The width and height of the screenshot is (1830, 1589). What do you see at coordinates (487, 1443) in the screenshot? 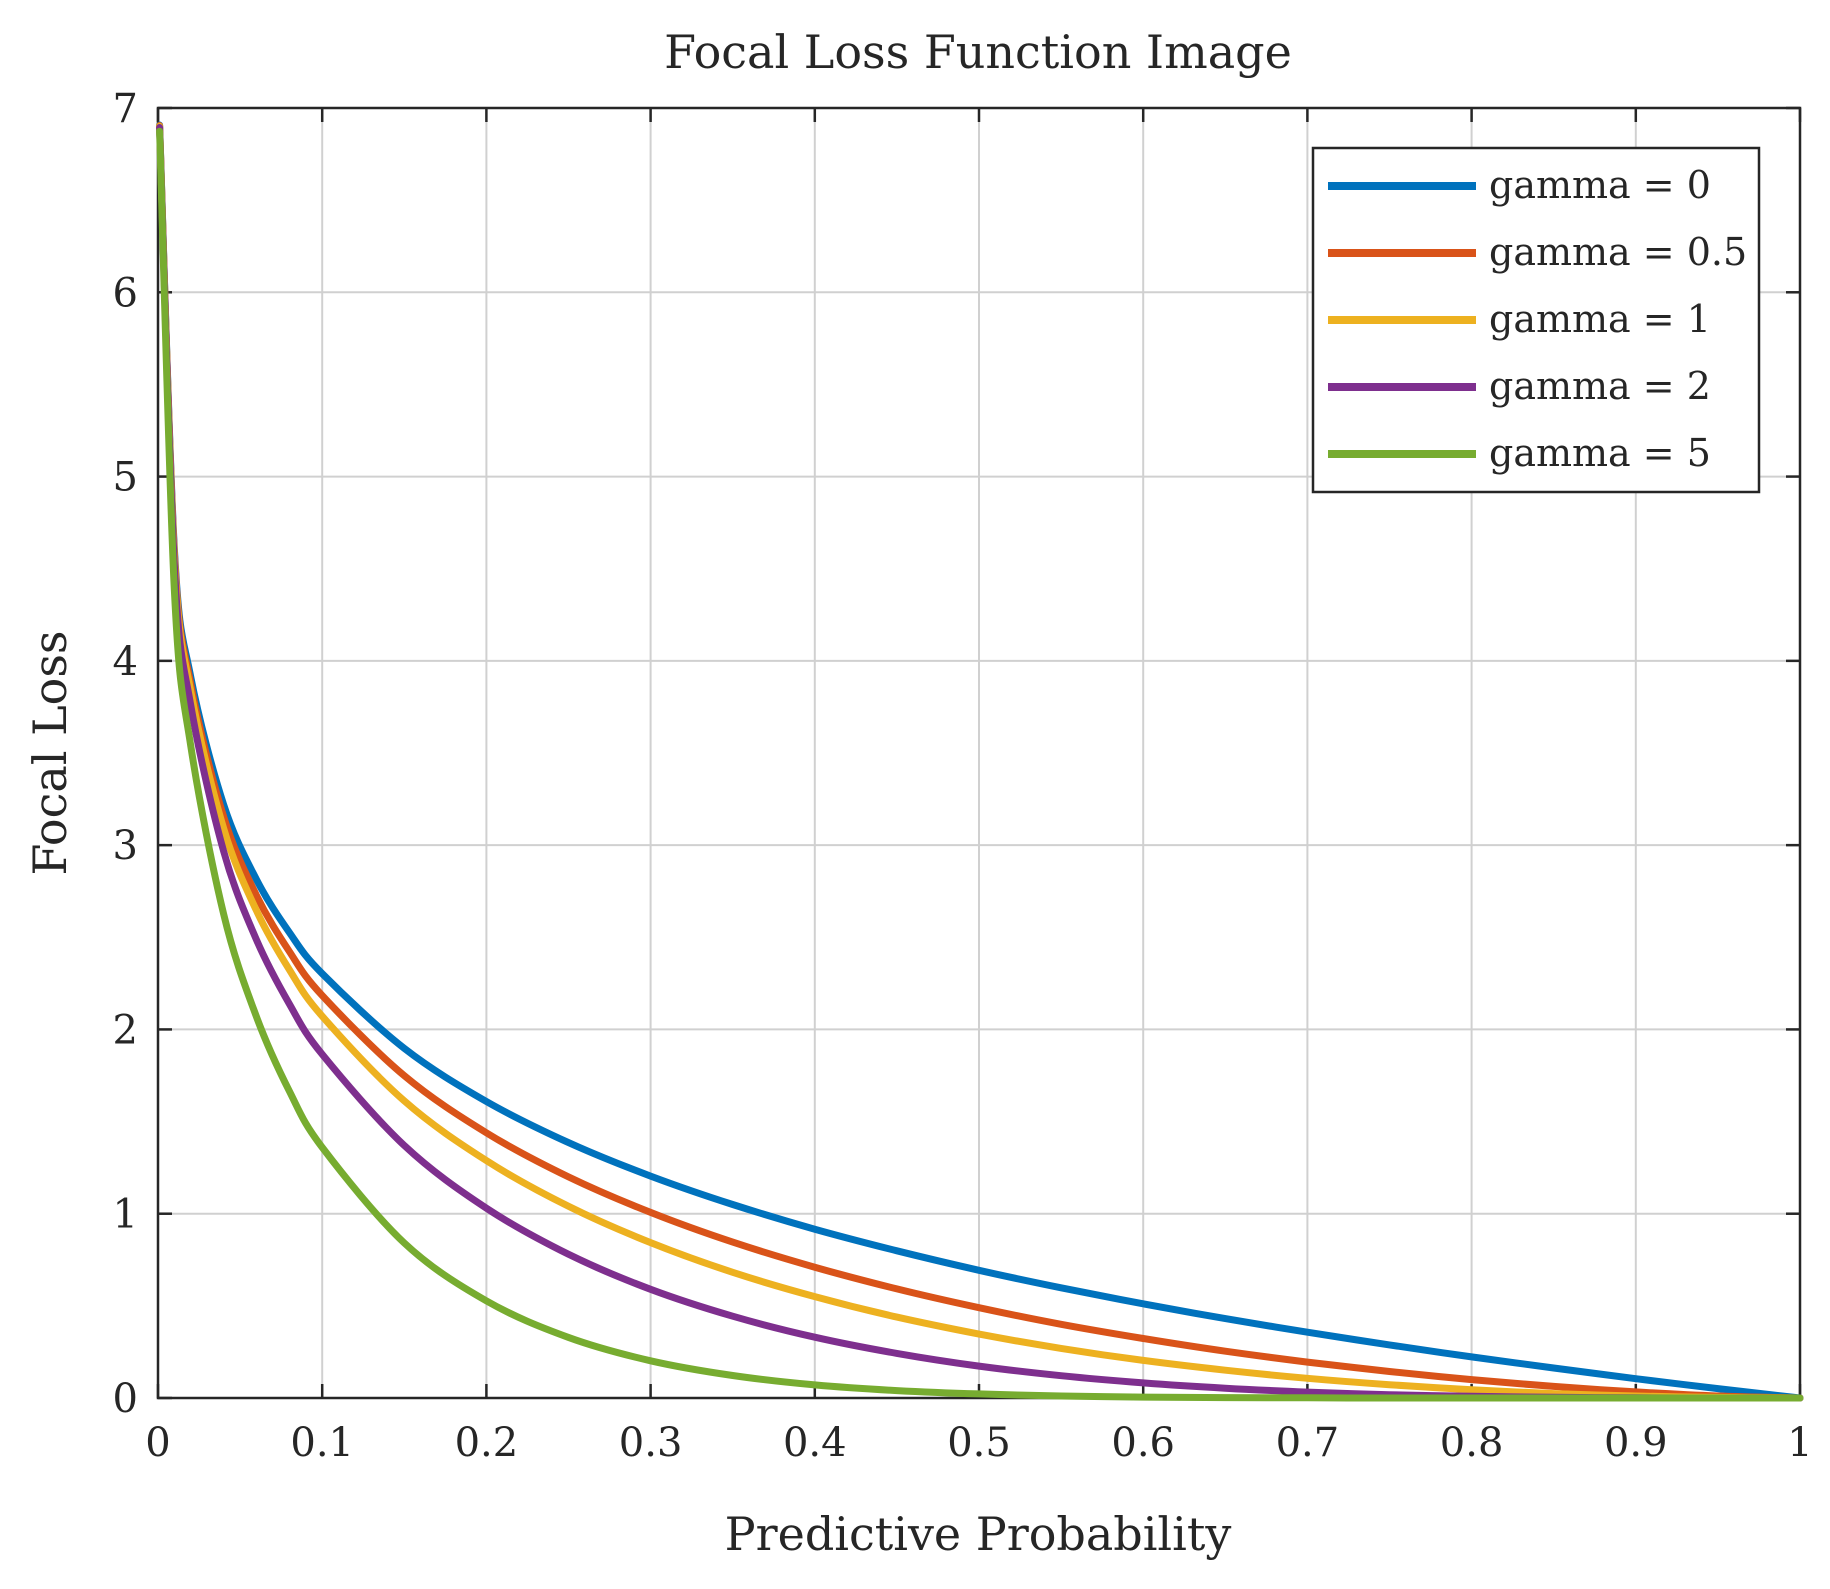
I see `x-tick-label: 0.2` at bounding box center [487, 1443].